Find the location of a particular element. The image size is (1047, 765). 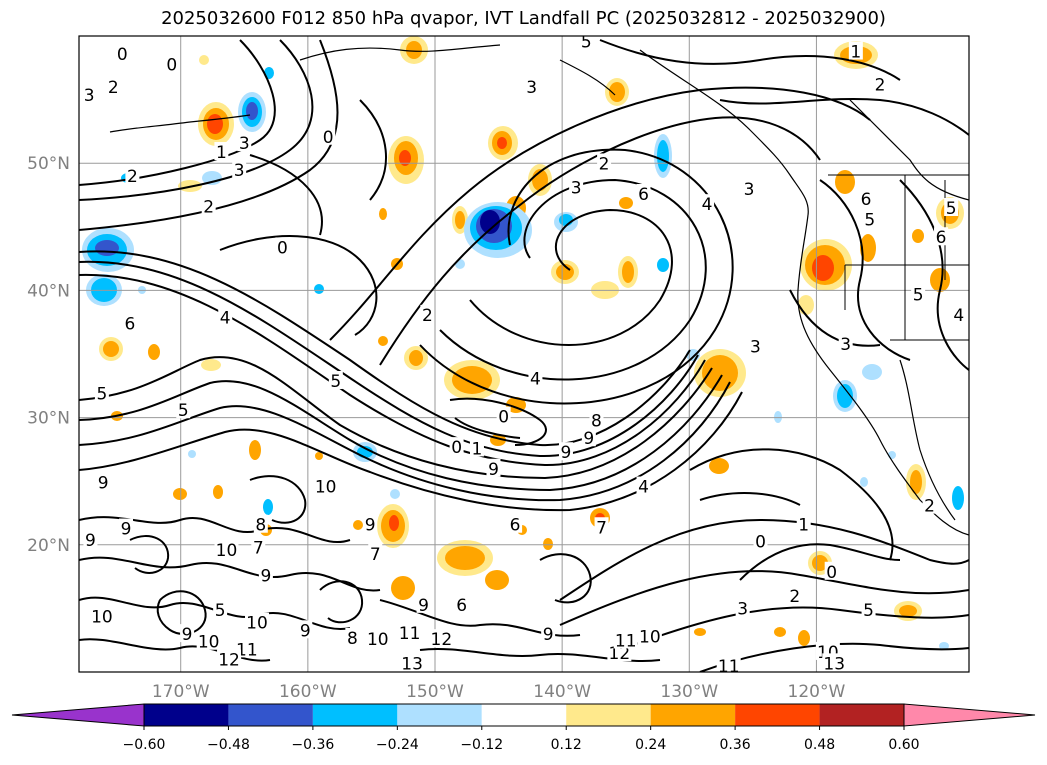

lon-tick-label: 150°W is located at coordinates (435, 692).